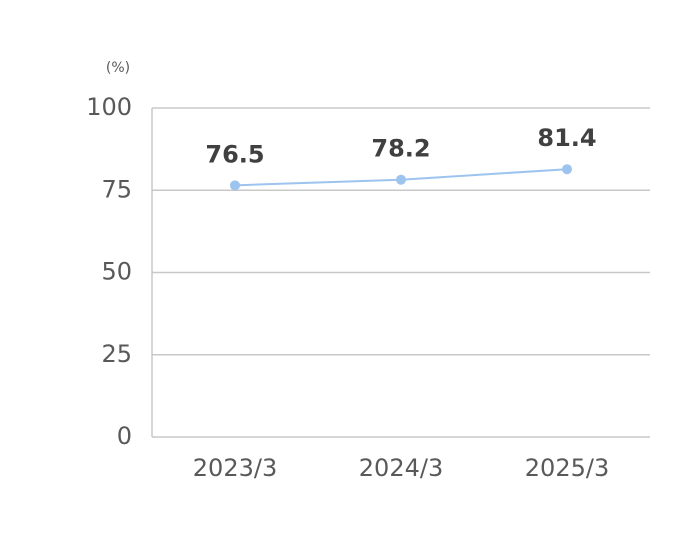  I want to click on y-tick-label: 25, so click(116, 354).